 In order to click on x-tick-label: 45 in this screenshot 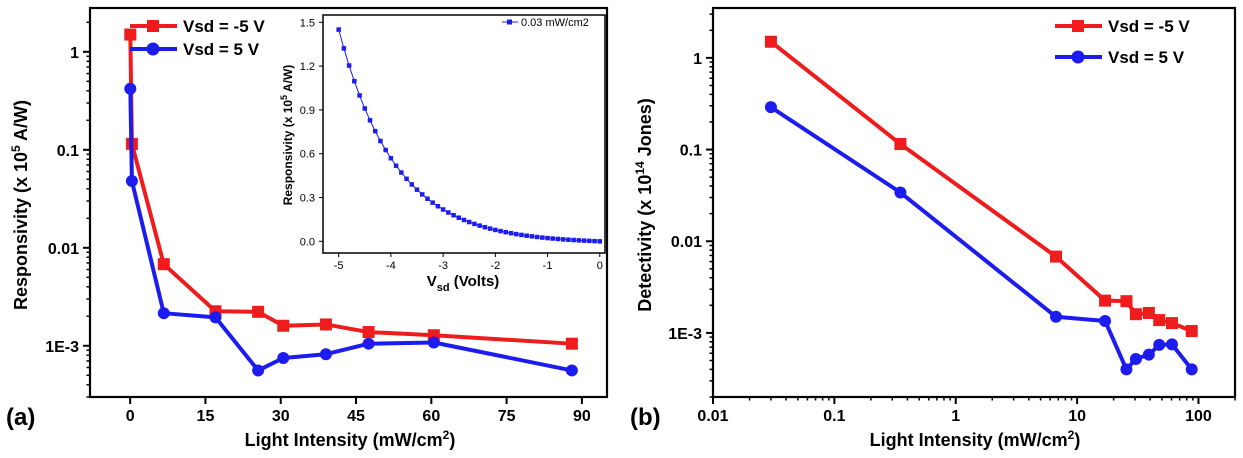, I will do `click(356, 416)`.